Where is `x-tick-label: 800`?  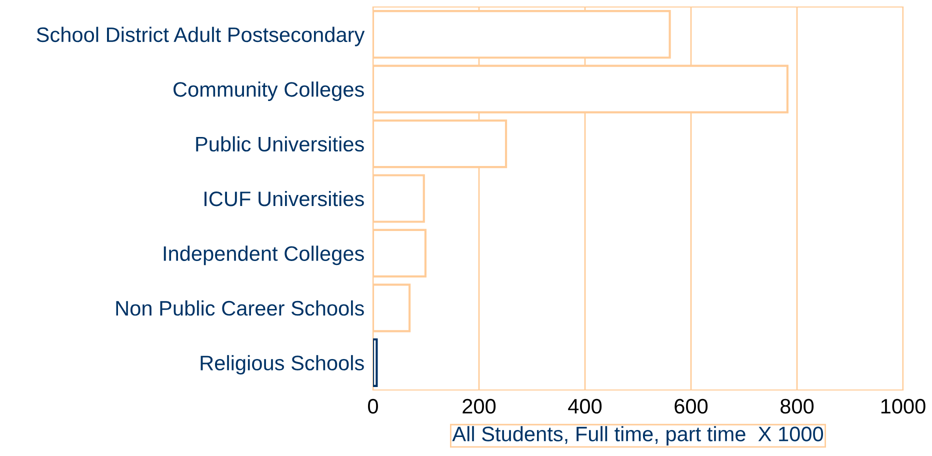
x-tick-label: 800 is located at coordinates (797, 406).